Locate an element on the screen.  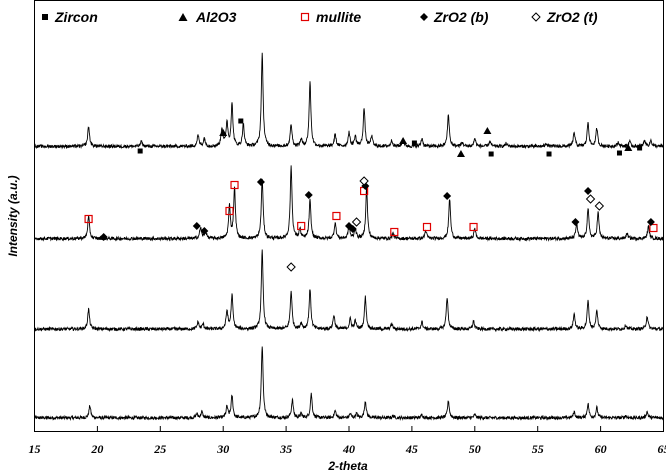
legend-symbol-zircon is located at coordinates (45, 17).